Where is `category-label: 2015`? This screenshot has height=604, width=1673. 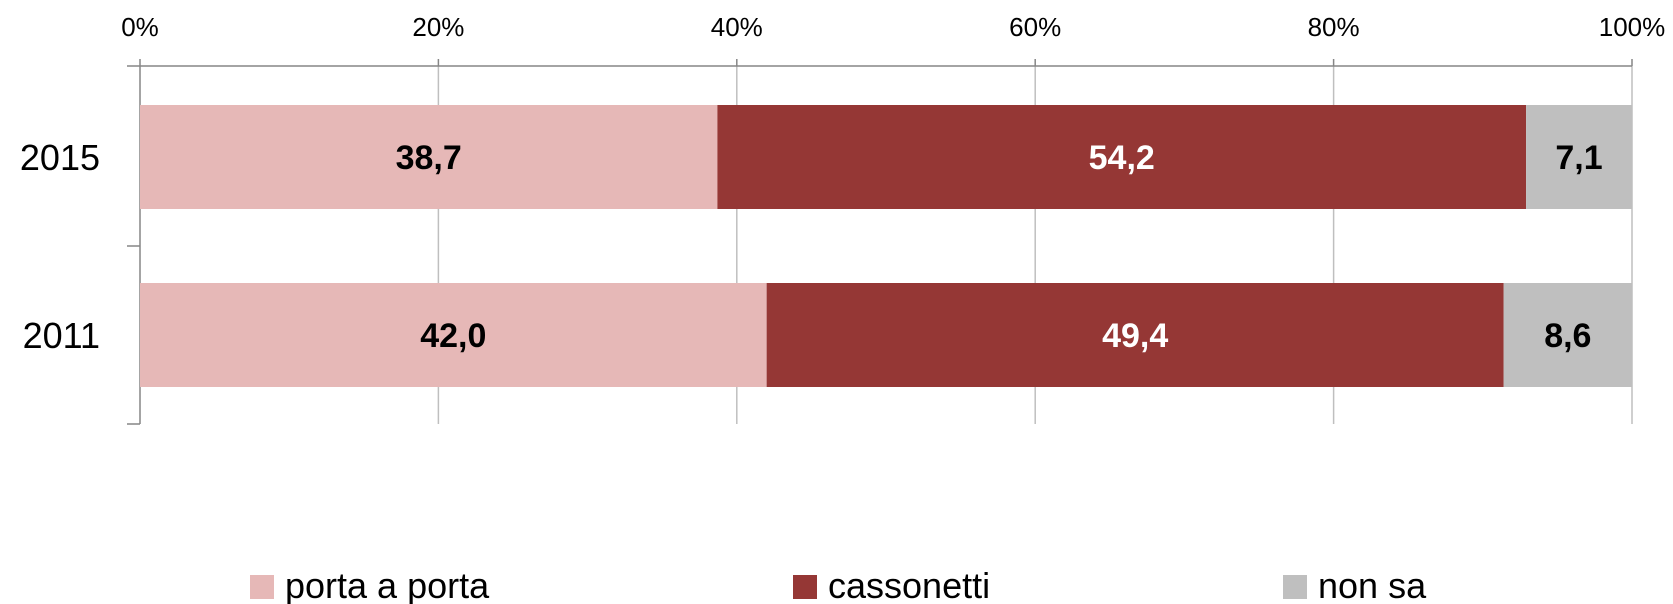
category-label: 2015 is located at coordinates (60, 157).